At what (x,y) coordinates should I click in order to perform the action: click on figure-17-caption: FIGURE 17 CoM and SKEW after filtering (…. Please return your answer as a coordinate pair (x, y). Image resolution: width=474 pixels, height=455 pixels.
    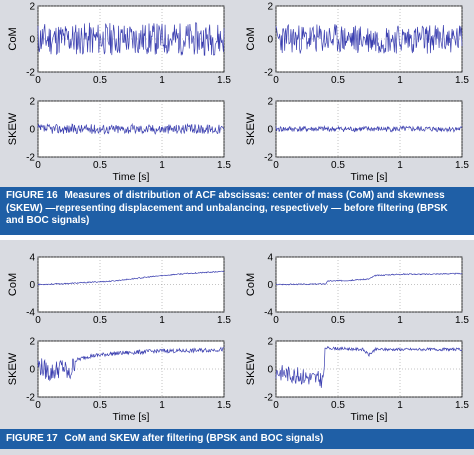
    Looking at the image, I should click on (237, 439).